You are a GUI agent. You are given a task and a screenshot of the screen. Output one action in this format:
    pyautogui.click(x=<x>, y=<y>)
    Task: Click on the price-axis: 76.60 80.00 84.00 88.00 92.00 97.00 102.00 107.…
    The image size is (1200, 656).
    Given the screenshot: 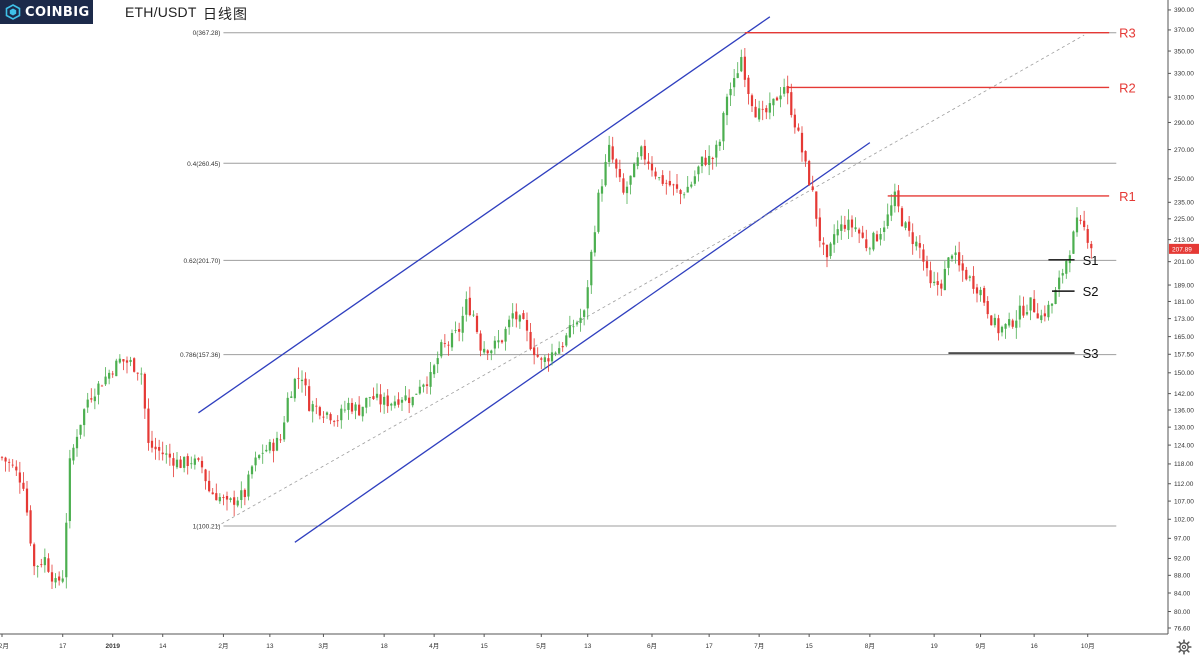 What is the action you would take?
    pyautogui.click(x=1180, y=317)
    